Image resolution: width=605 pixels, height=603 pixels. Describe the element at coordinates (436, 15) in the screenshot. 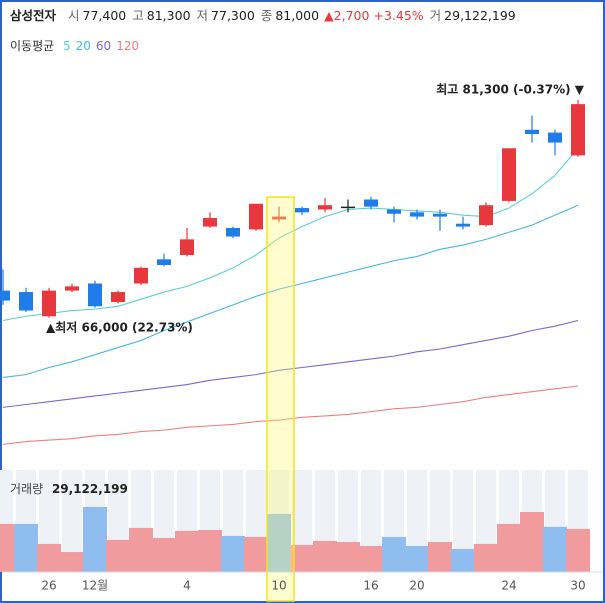

I see `header-label: 거` at that location.